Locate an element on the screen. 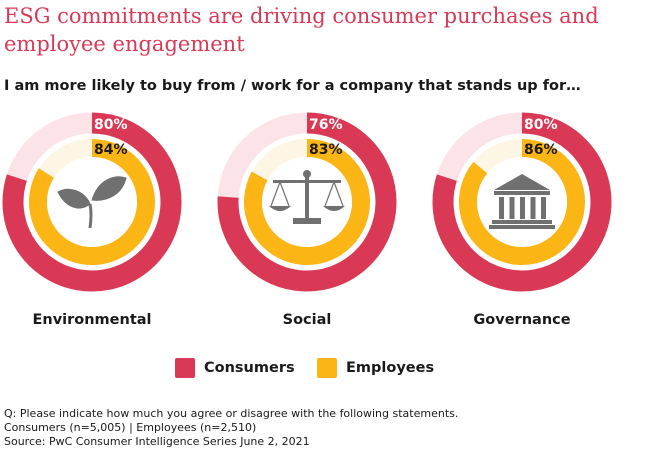 This screenshot has height=470, width=655. building-icon is located at coordinates (522, 201).